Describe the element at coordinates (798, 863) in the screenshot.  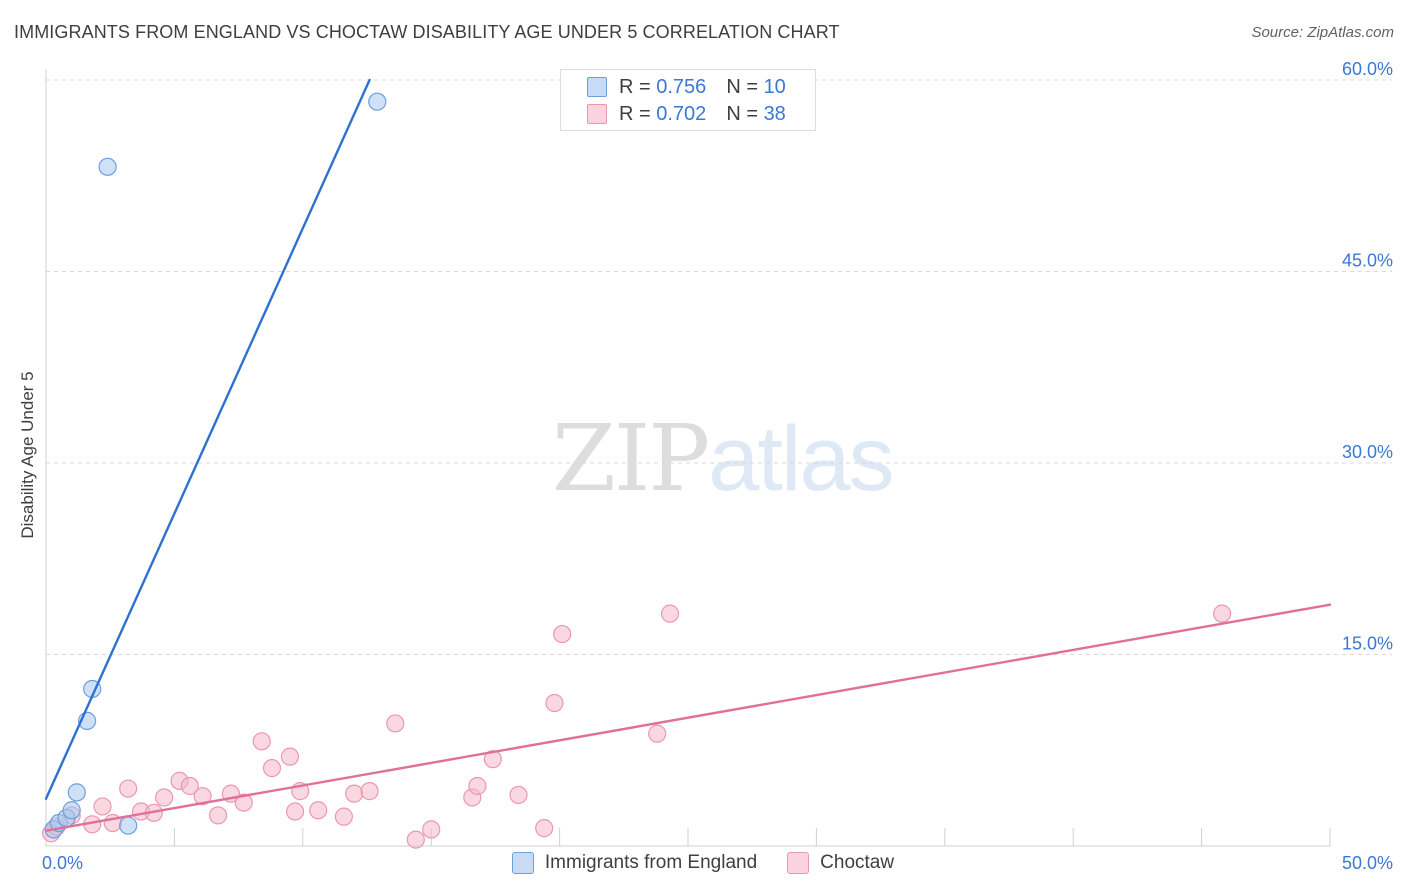
I see `series-swatch-choctaw` at that location.